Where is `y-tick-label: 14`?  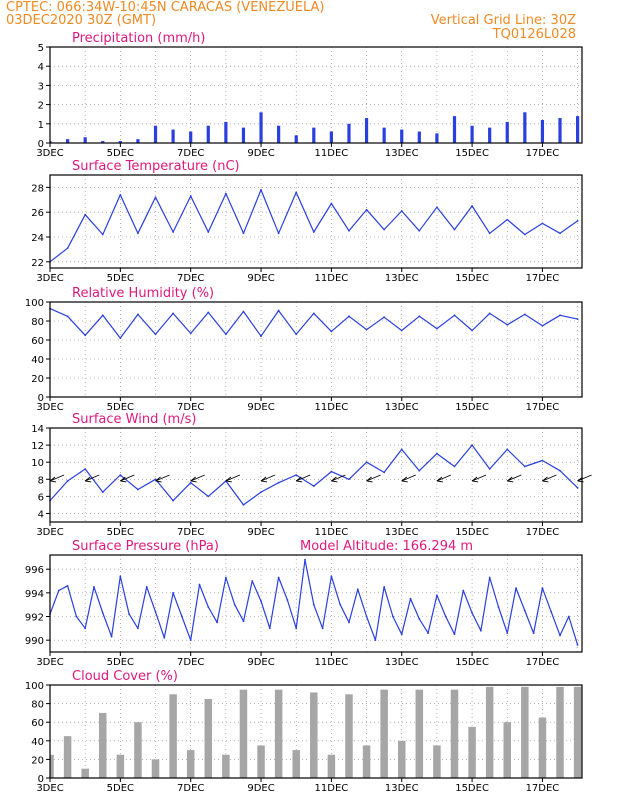 y-tick-label: 14 is located at coordinates (37, 429).